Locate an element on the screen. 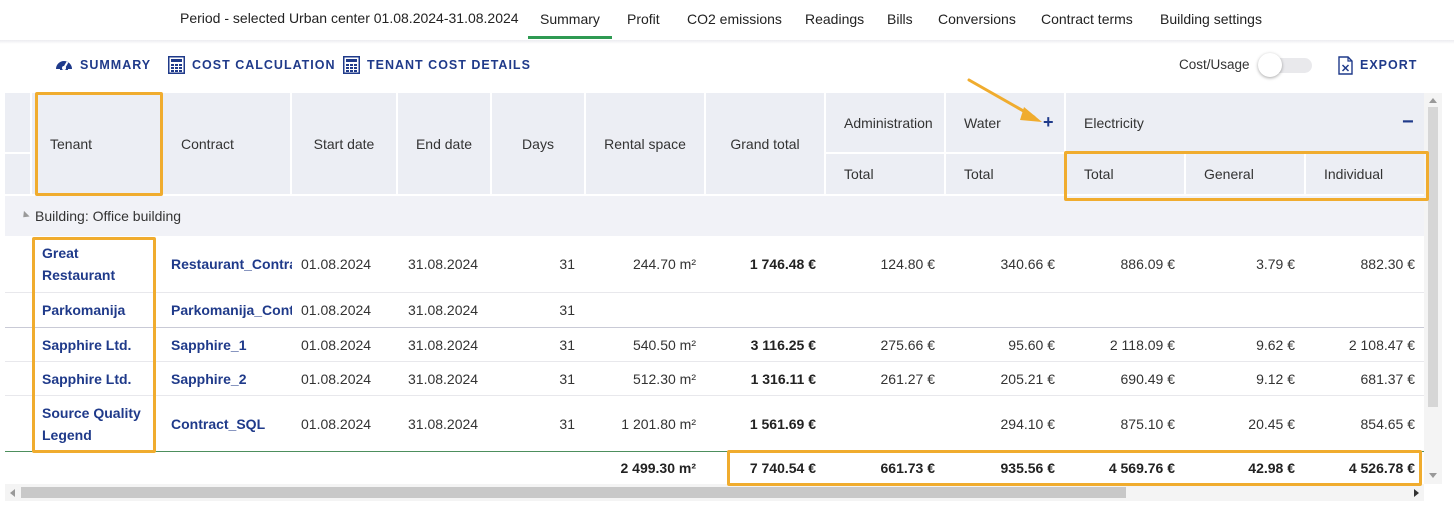 Image resolution: width=1454 pixels, height=511 pixels. header-water: Water + is located at coordinates (1006, 123).